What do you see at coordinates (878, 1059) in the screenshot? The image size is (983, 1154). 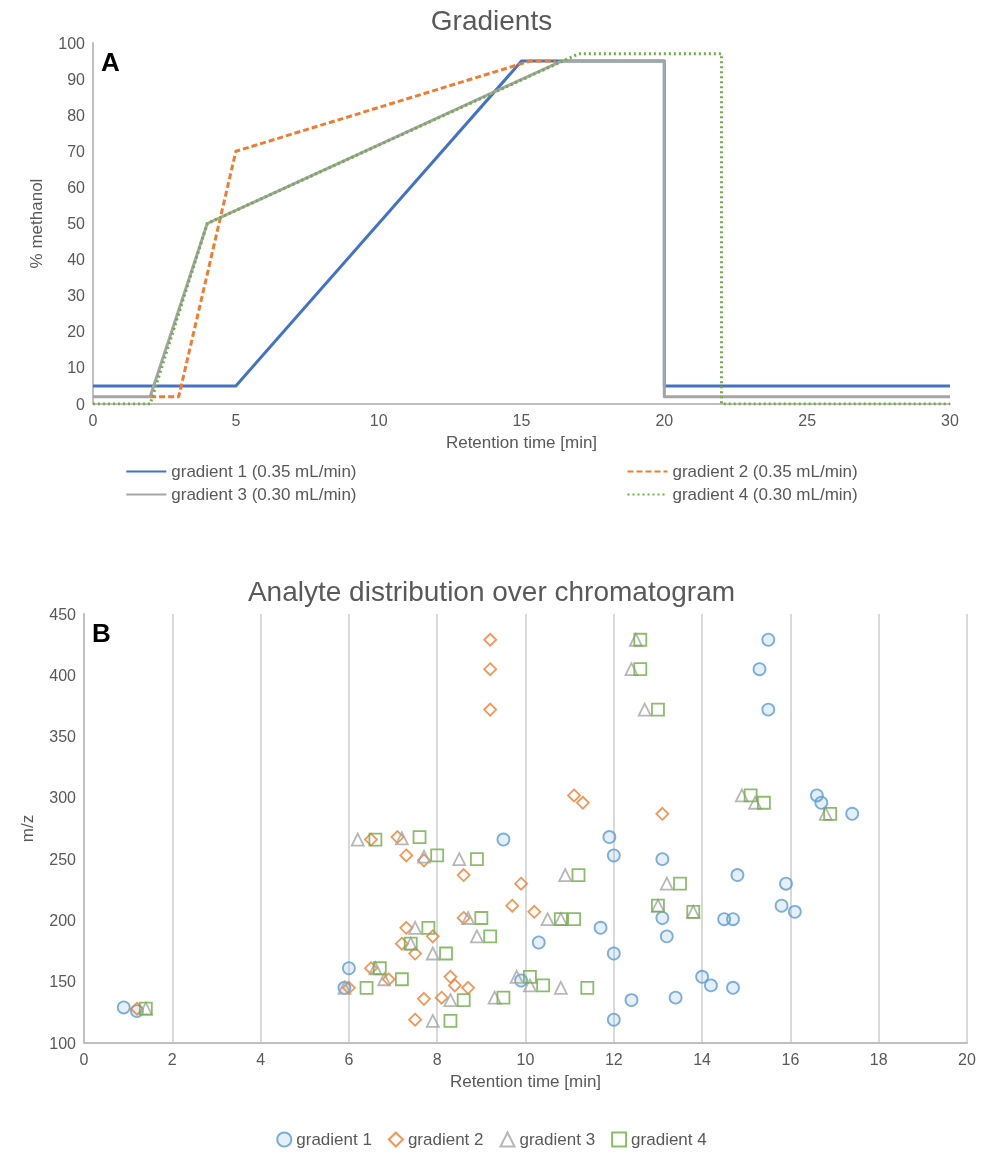 I see `x-tick-label: 18` at bounding box center [878, 1059].